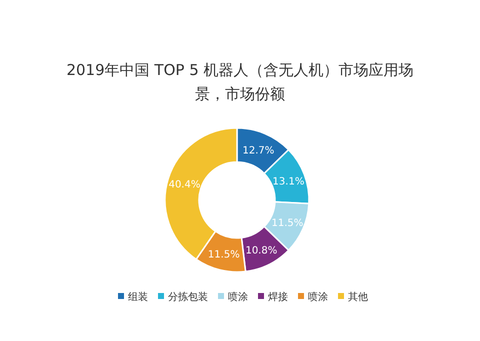 The width and height of the screenshot is (480, 341). What do you see at coordinates (358, 297) in the screenshot?
I see `legend-label: 其他` at bounding box center [358, 297].